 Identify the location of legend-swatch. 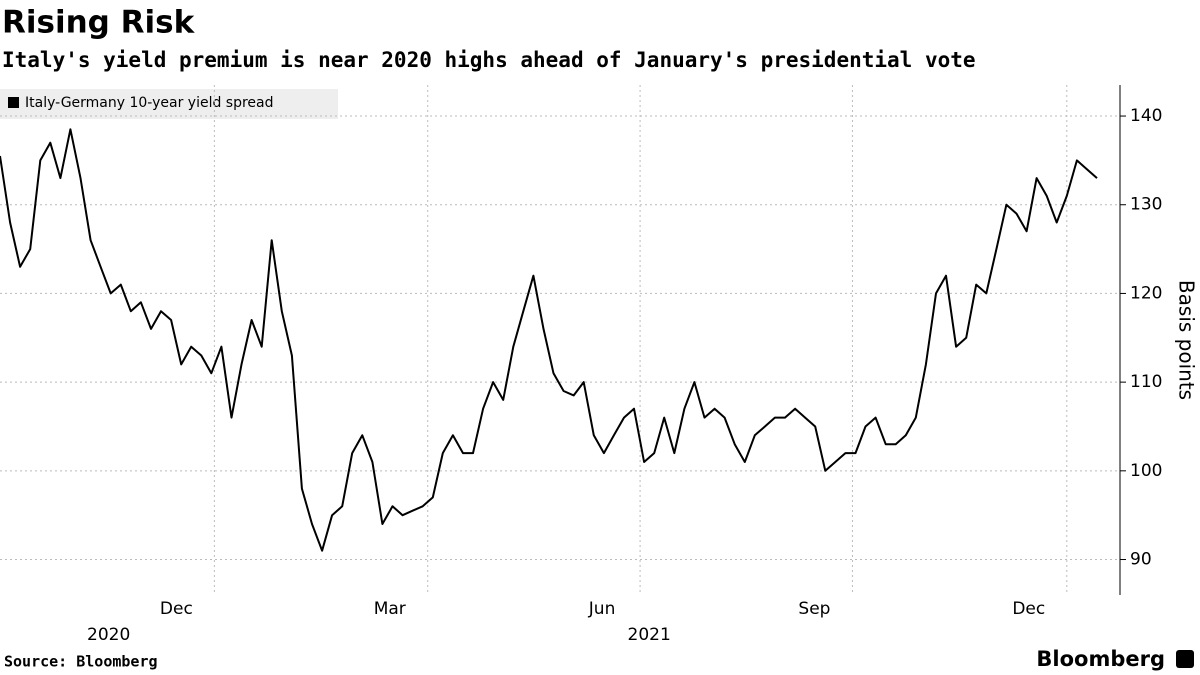
(13, 102).